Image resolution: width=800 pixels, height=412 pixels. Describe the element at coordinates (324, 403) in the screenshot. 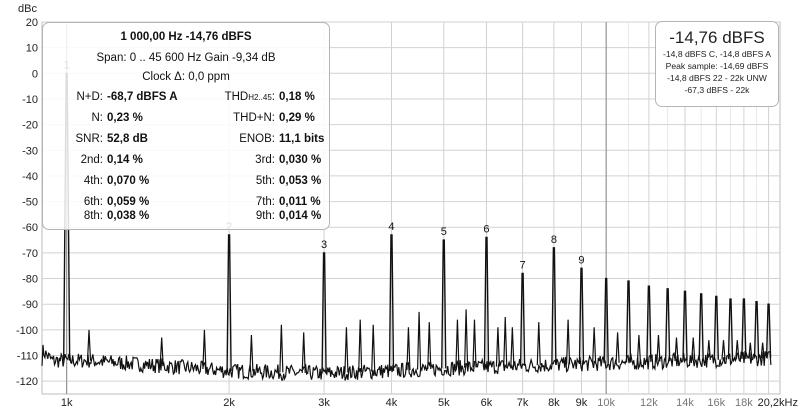

I see `x-tick-label: 3k` at that location.